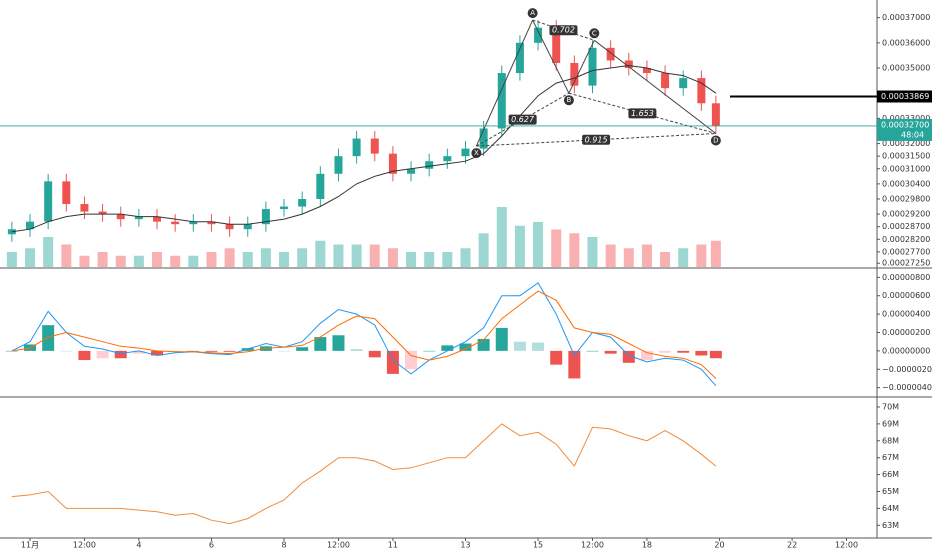  I want to click on x-tick-label: 22, so click(792, 545).